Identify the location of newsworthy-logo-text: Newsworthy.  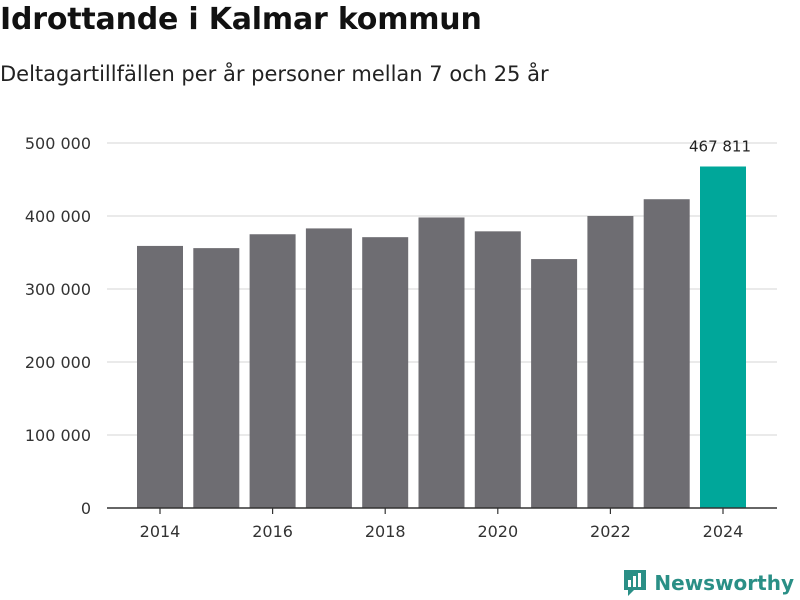
(724, 583).